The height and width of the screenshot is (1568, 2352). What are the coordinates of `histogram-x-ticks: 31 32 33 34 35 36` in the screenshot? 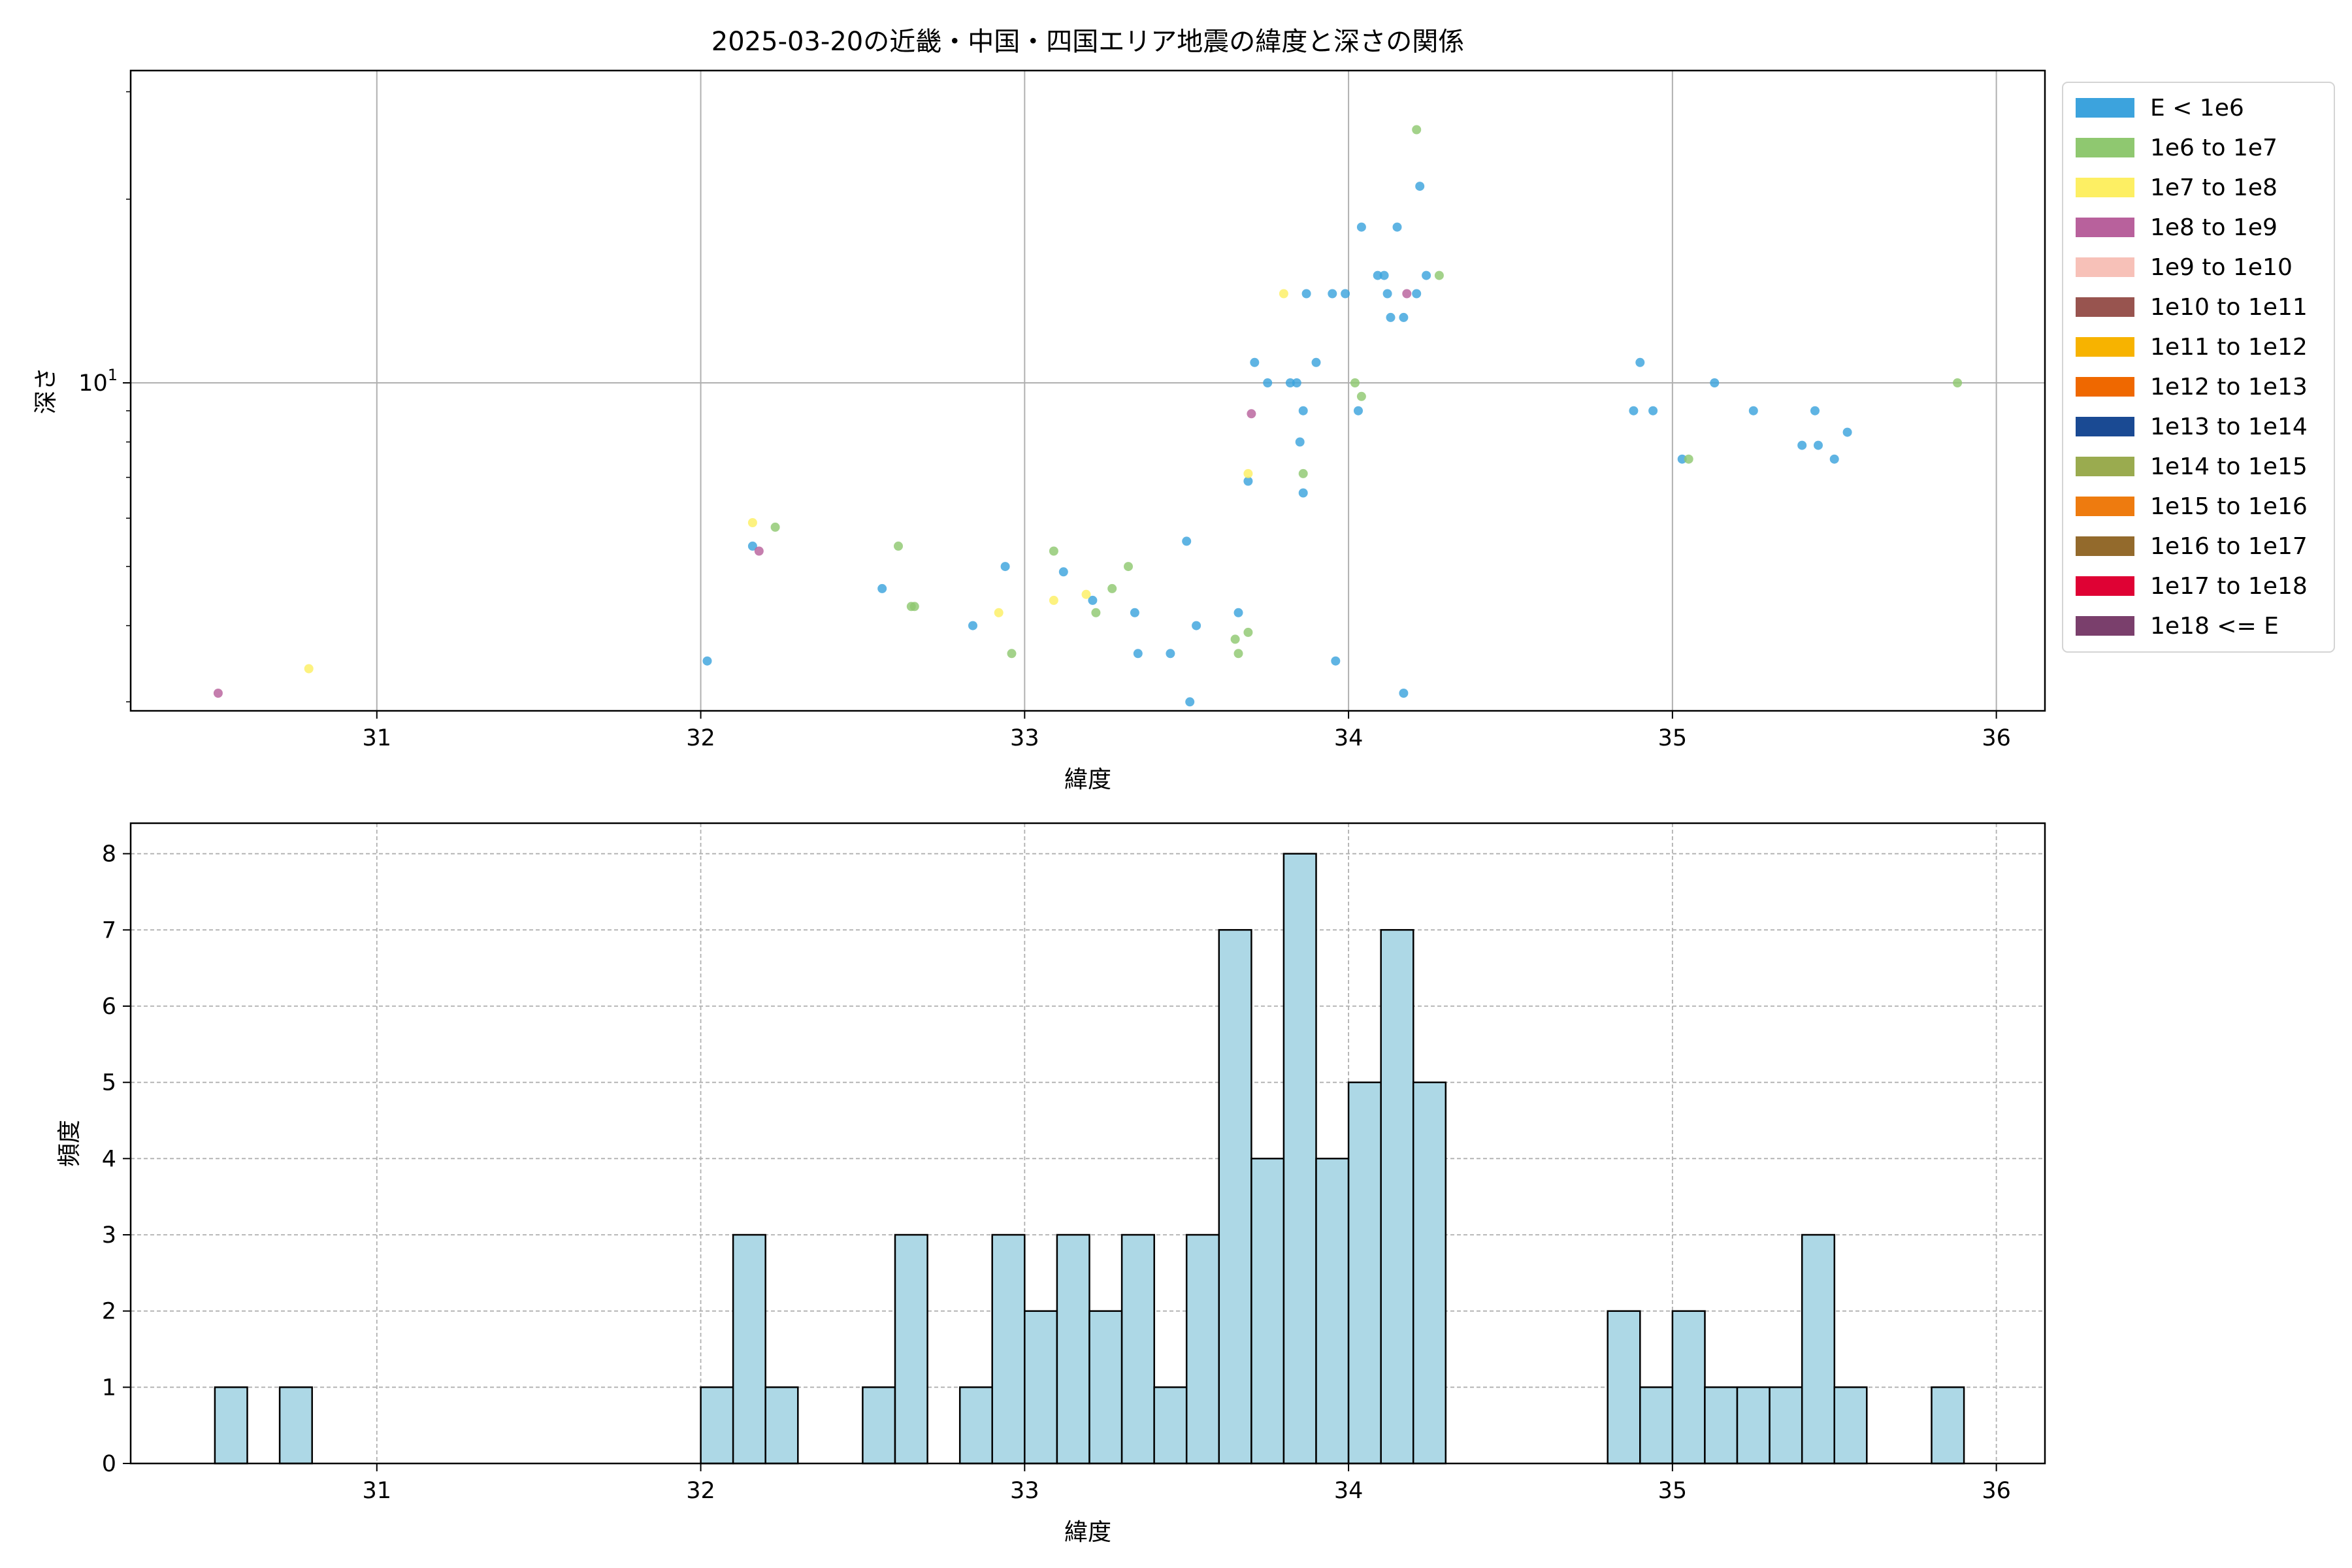 It's located at (1187, 1483).